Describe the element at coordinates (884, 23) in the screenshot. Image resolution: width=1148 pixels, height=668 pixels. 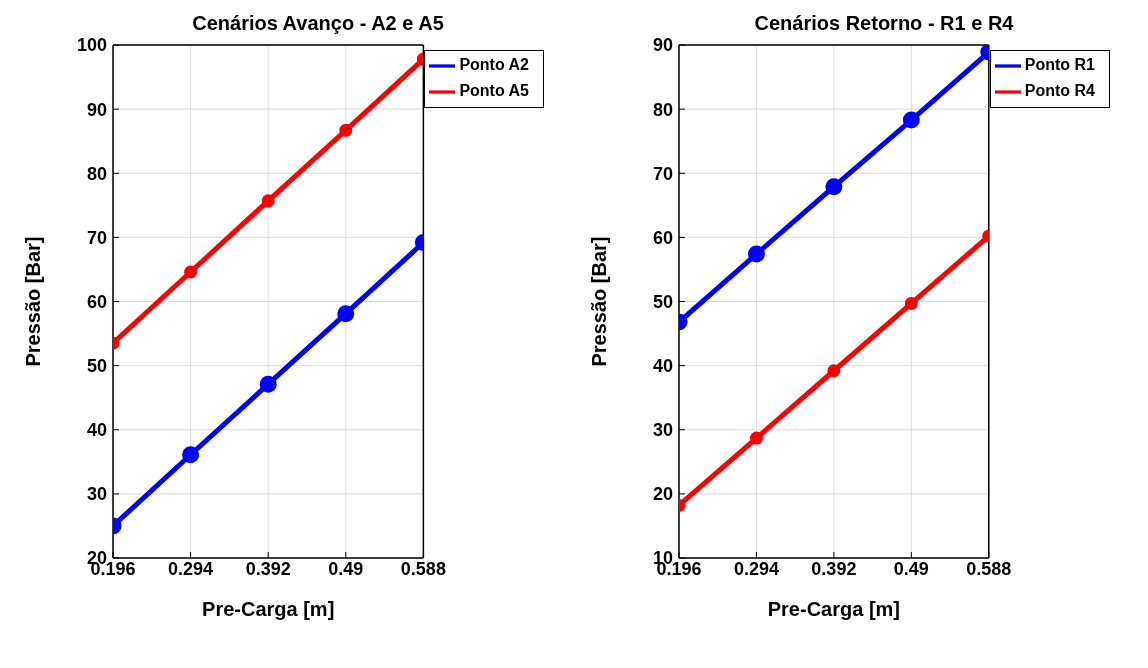
I see `chart-title: Cenários Retorno - R1 e R4` at that location.